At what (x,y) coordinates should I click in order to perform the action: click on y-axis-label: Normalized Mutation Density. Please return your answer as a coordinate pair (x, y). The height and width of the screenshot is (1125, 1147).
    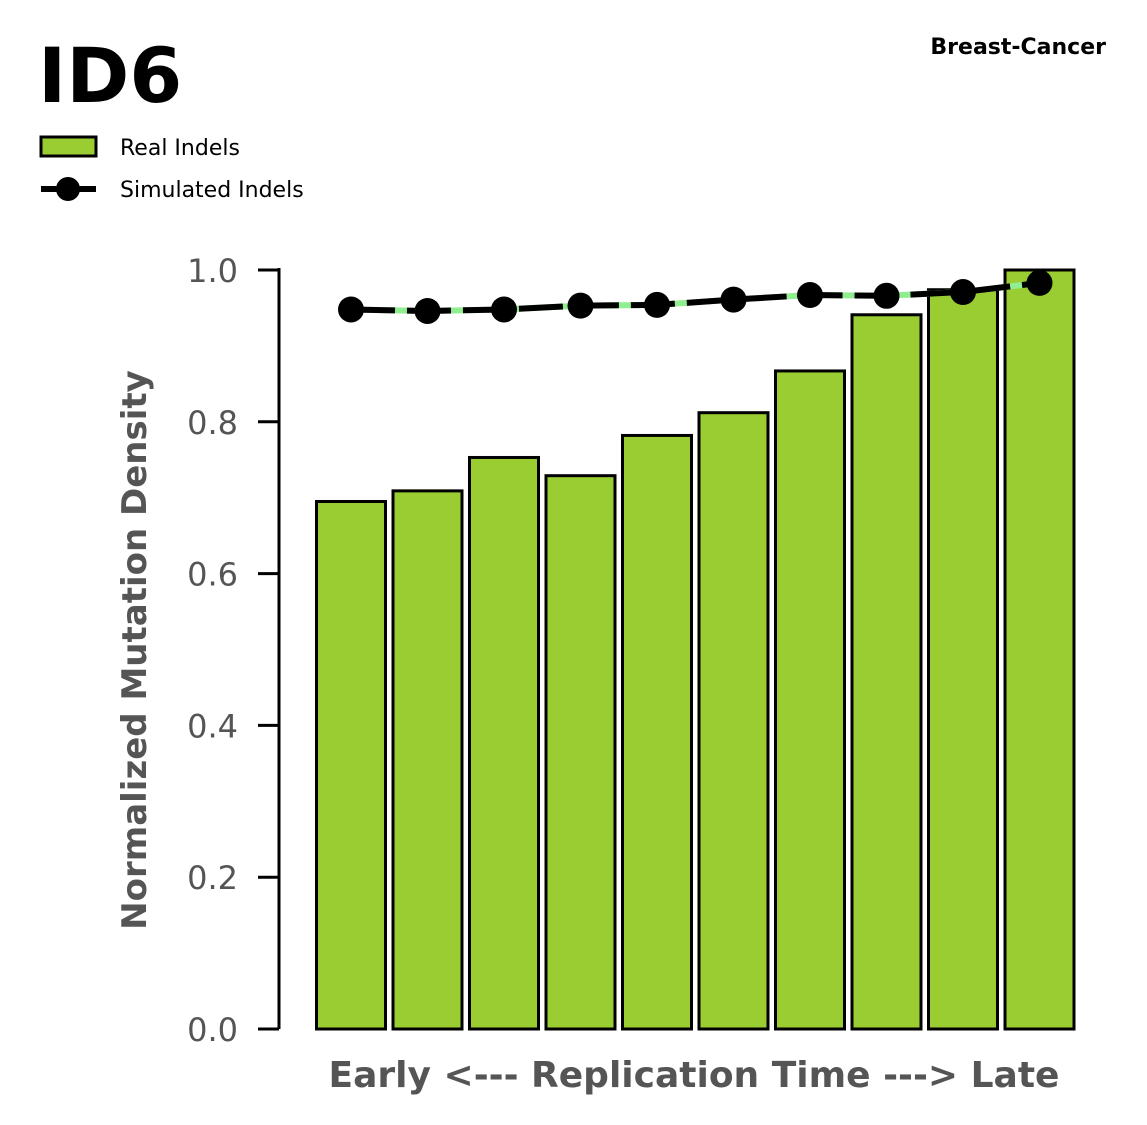
    Looking at the image, I should click on (135, 650).